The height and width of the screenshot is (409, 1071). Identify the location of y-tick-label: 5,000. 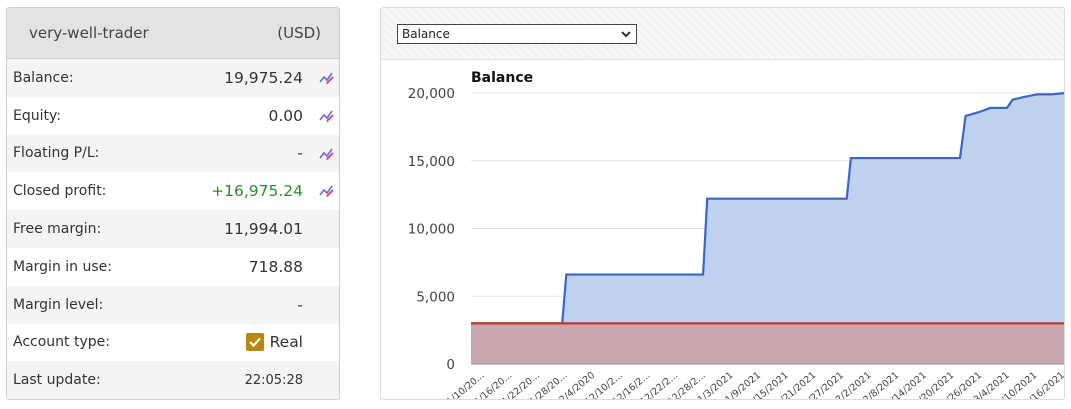
(435, 297).